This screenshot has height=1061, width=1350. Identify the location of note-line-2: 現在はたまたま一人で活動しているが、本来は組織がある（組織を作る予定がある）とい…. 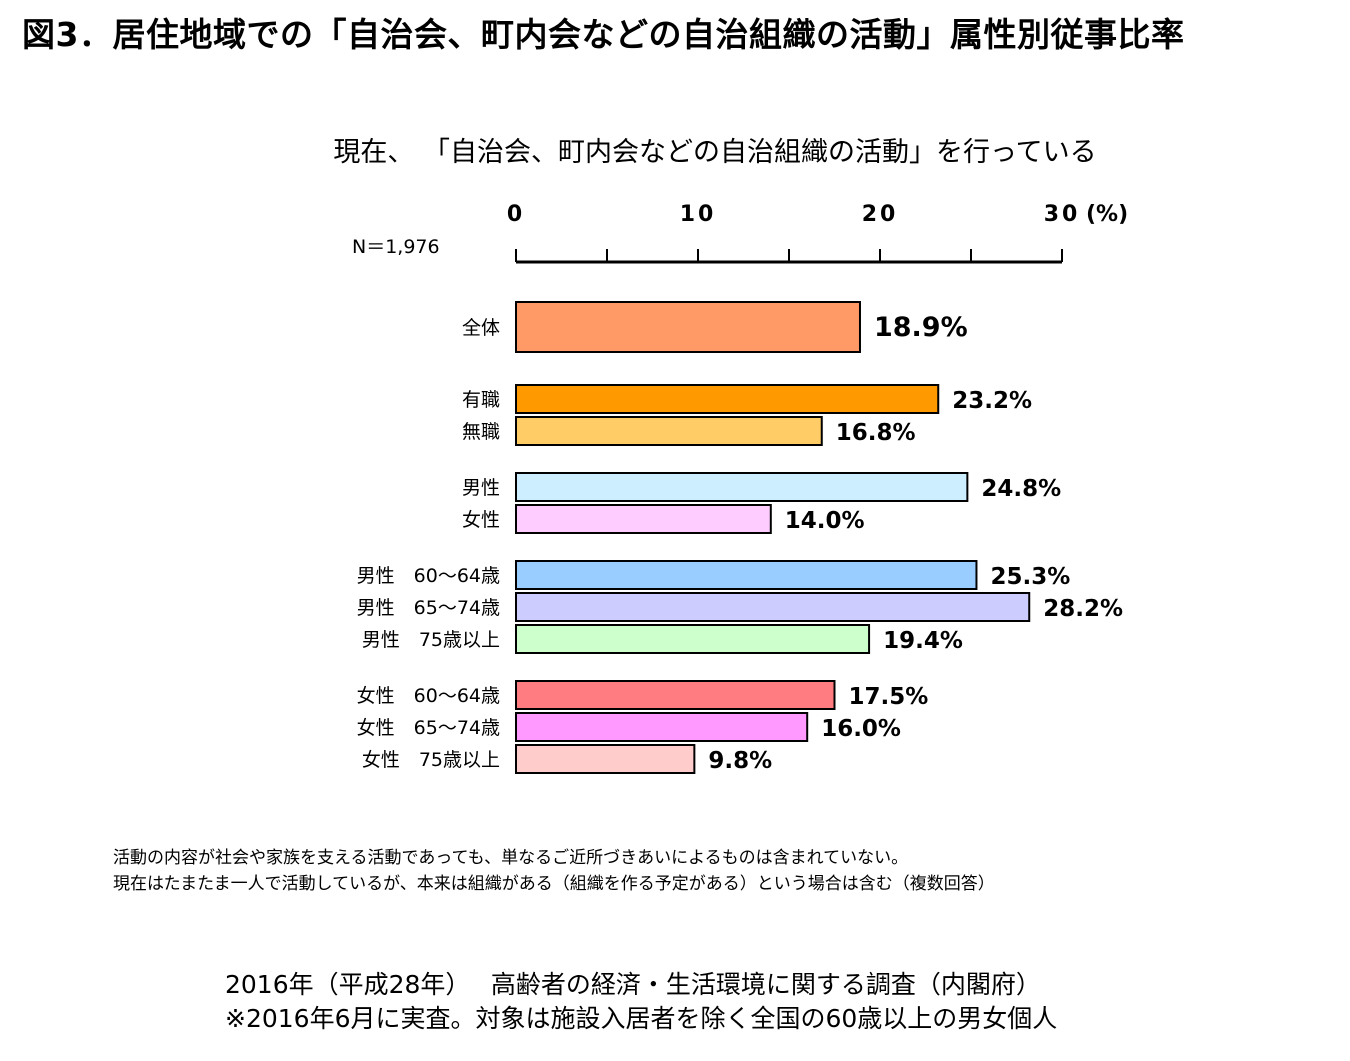
(554, 884).